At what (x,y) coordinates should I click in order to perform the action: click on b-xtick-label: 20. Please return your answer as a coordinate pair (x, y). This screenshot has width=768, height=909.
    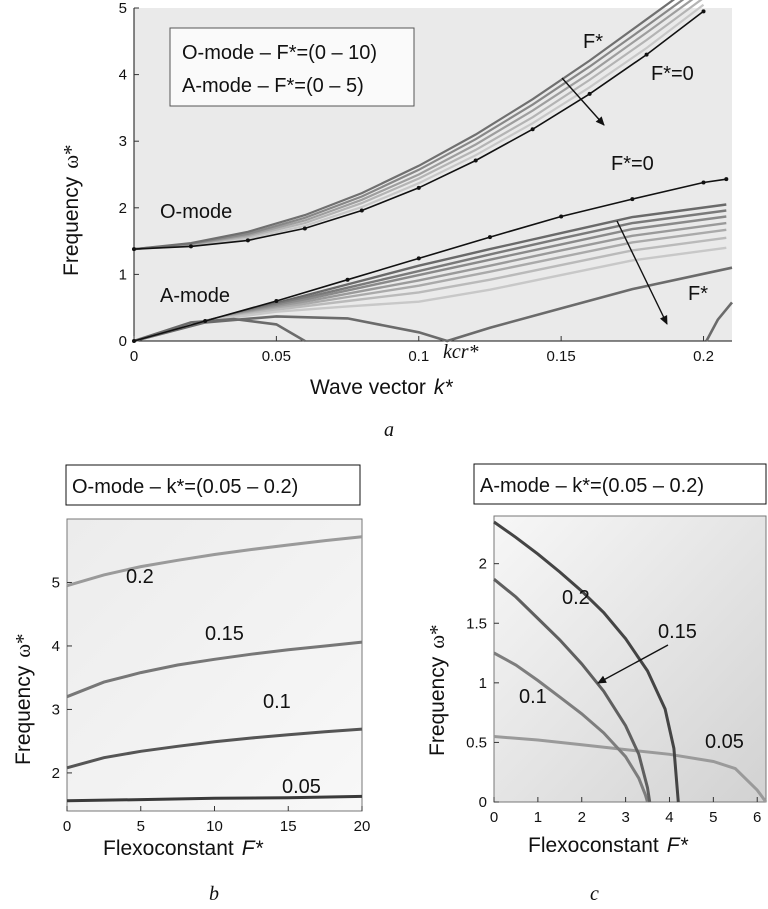
    Looking at the image, I should click on (362, 826).